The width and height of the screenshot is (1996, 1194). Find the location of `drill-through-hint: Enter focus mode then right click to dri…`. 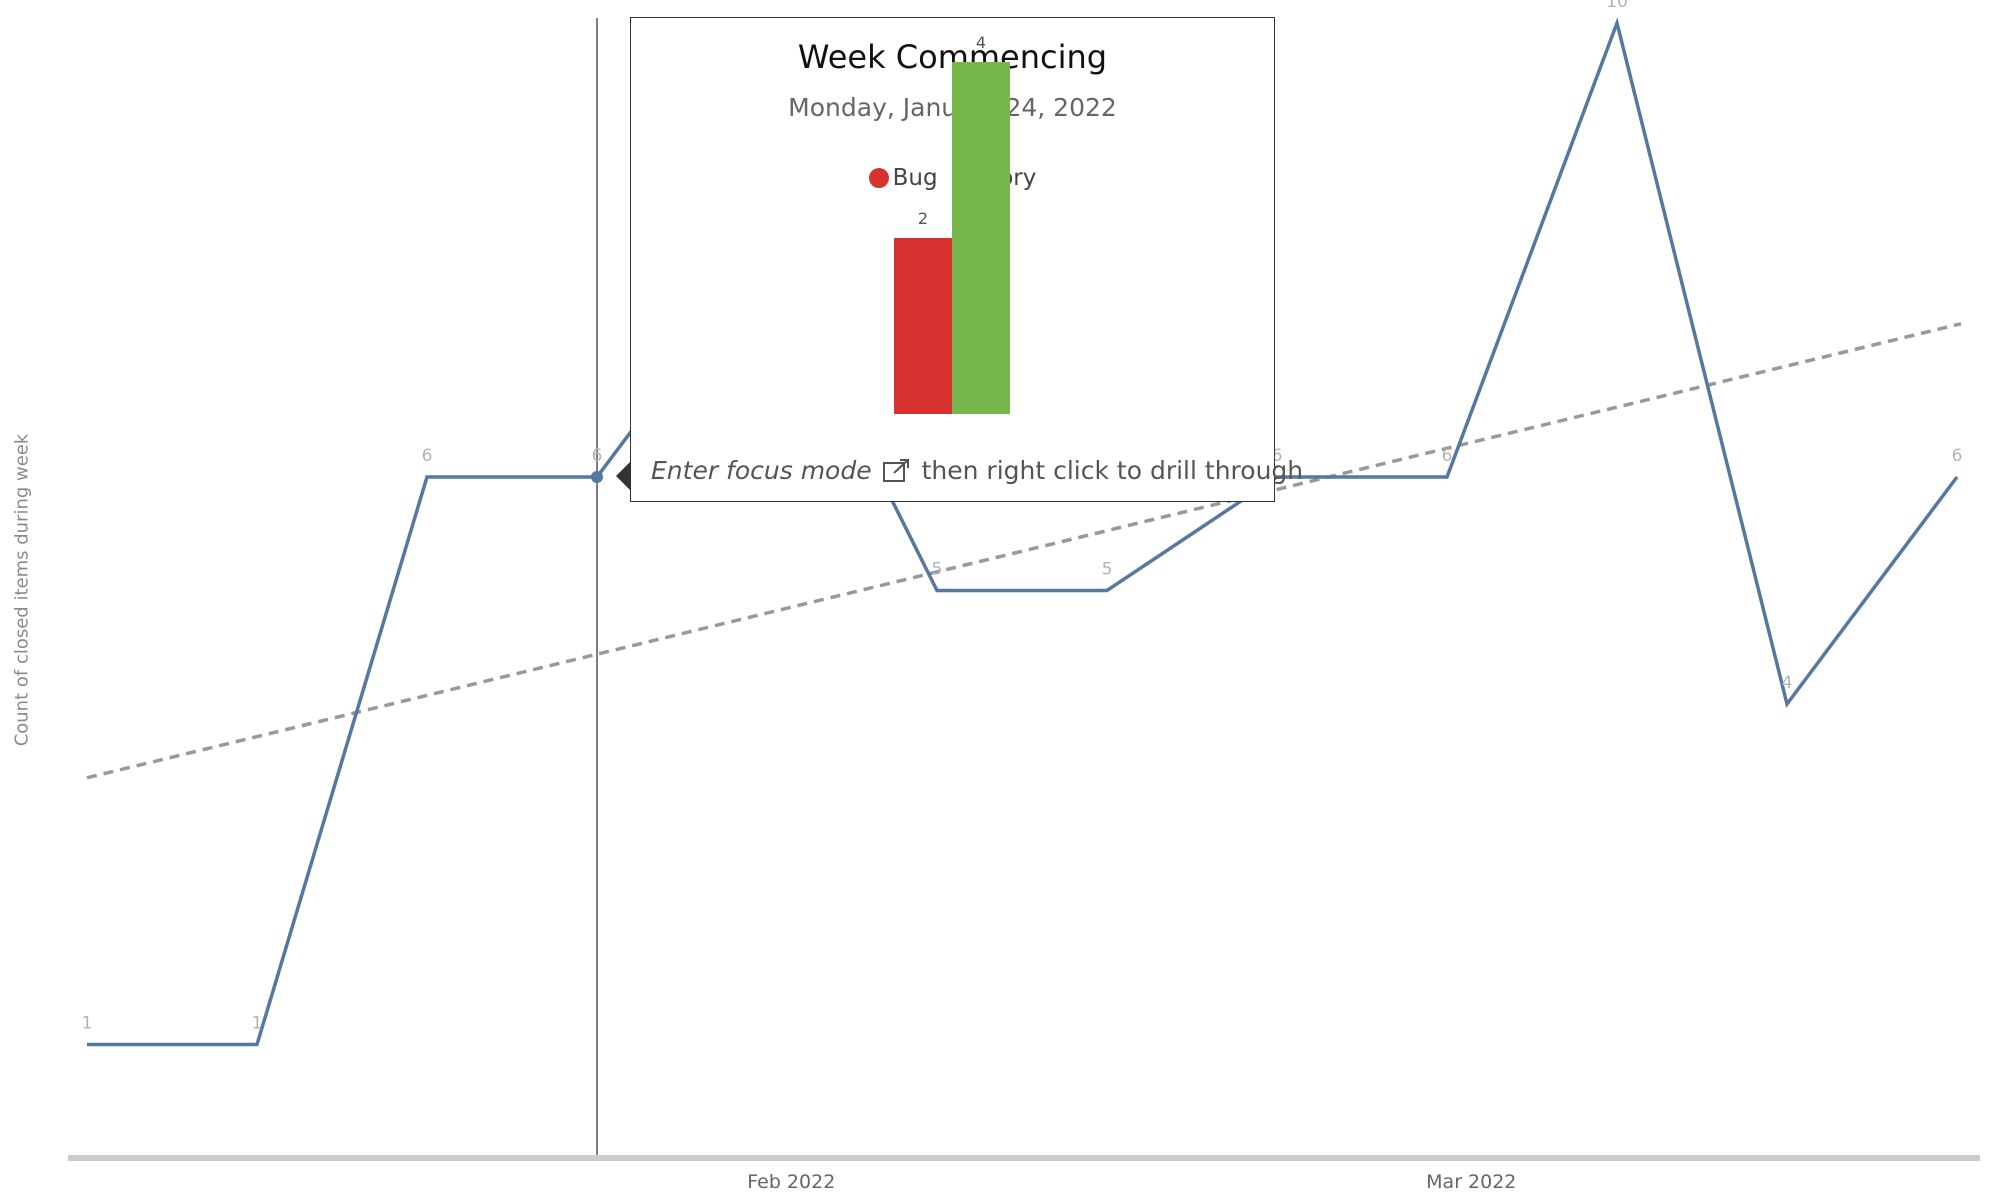

drill-through-hint: Enter focus mode then right click to dri… is located at coordinates (977, 470).